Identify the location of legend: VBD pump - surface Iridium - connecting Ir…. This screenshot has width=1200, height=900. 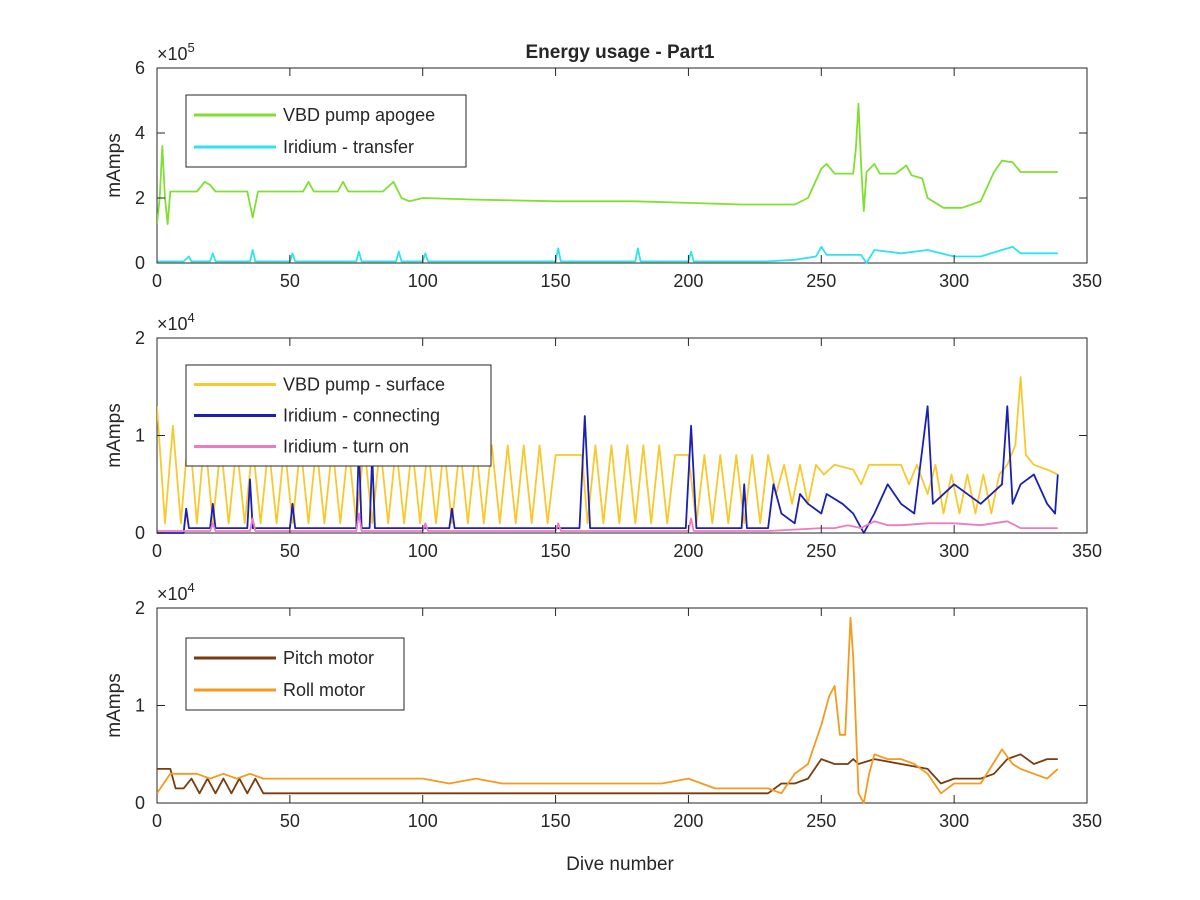
(338, 415).